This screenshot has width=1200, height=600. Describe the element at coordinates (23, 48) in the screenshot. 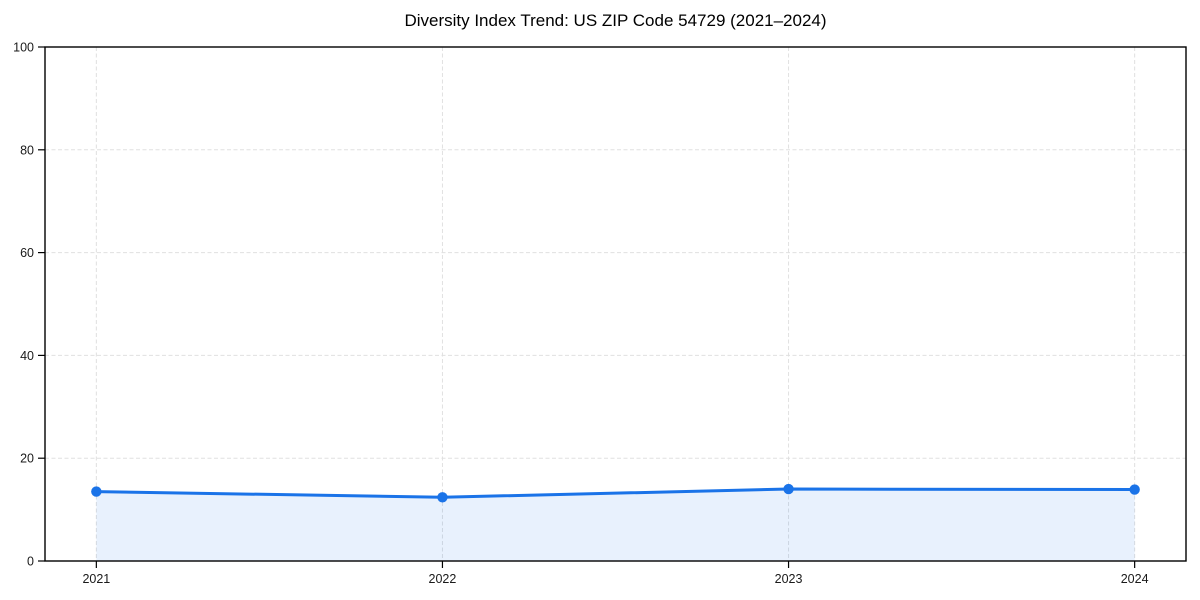

I see `y-tick-label: 100` at that location.